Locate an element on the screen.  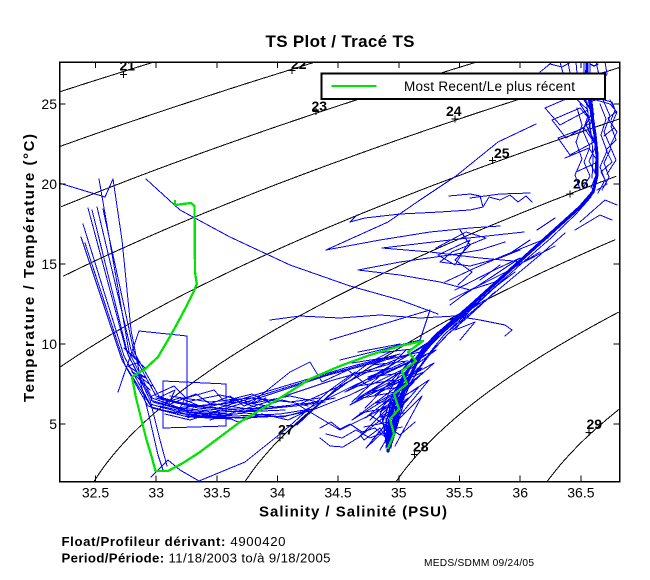
svg-text: 26 is located at coordinates (581, 184).